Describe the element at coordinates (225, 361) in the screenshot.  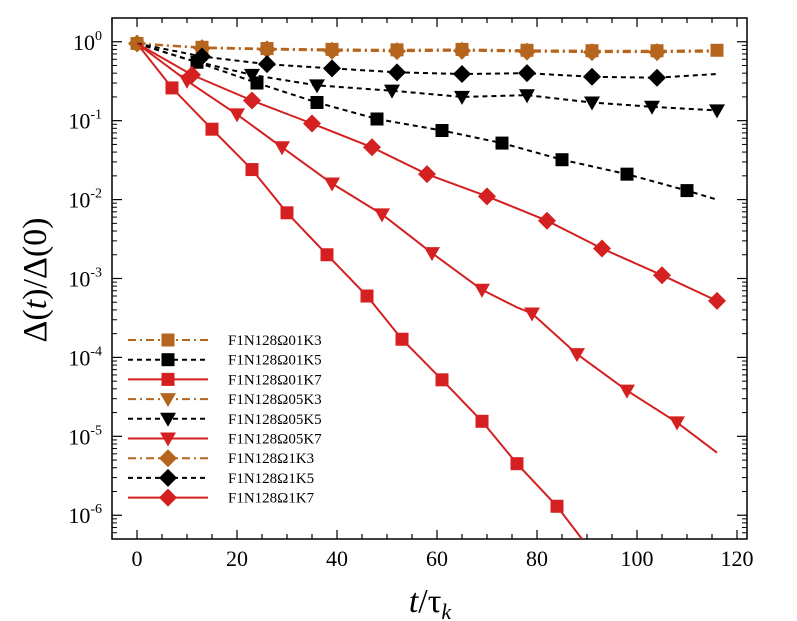
I see `legend-item: F1N128Ω01K5` at that location.